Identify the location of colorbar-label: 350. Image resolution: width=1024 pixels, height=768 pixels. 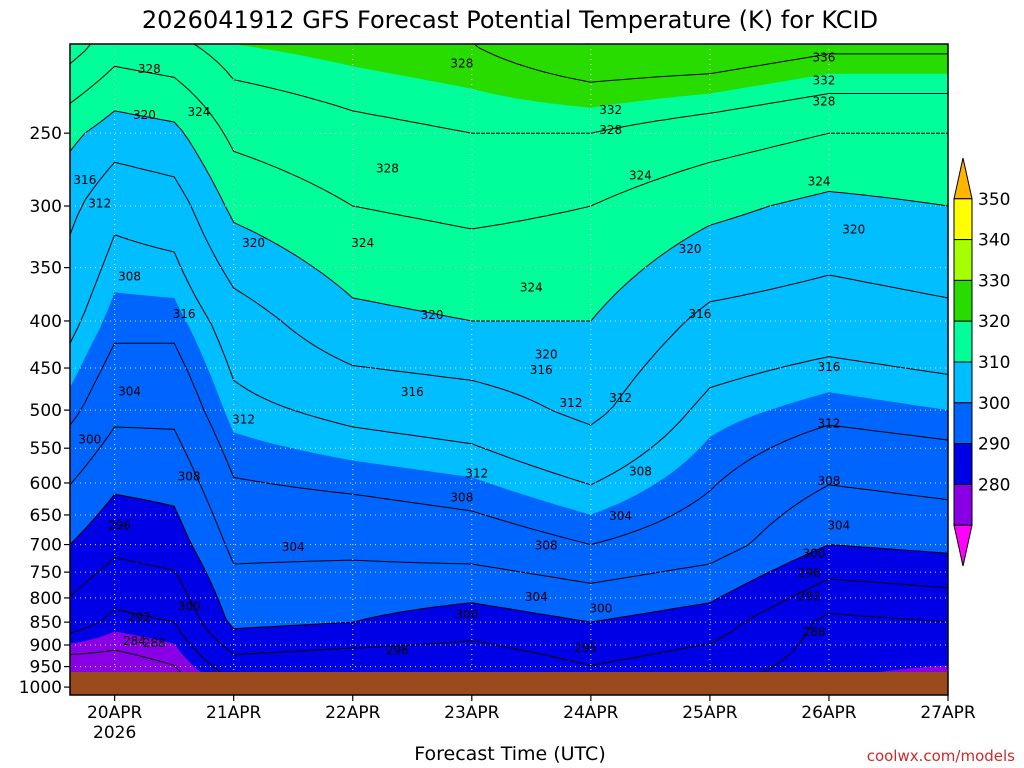
(994, 200).